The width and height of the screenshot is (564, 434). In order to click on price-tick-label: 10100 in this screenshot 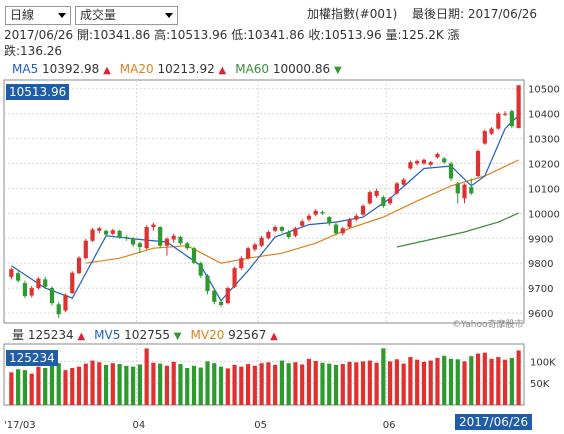, I will do `click(544, 189)`.